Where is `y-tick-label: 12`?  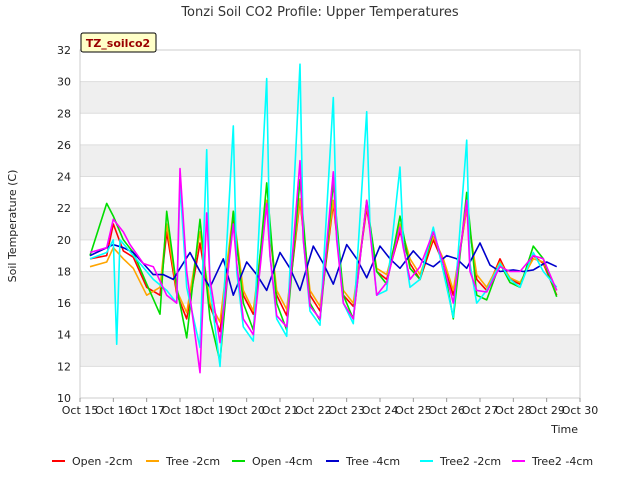
y-tick-label: 12 is located at coordinates (64, 366).